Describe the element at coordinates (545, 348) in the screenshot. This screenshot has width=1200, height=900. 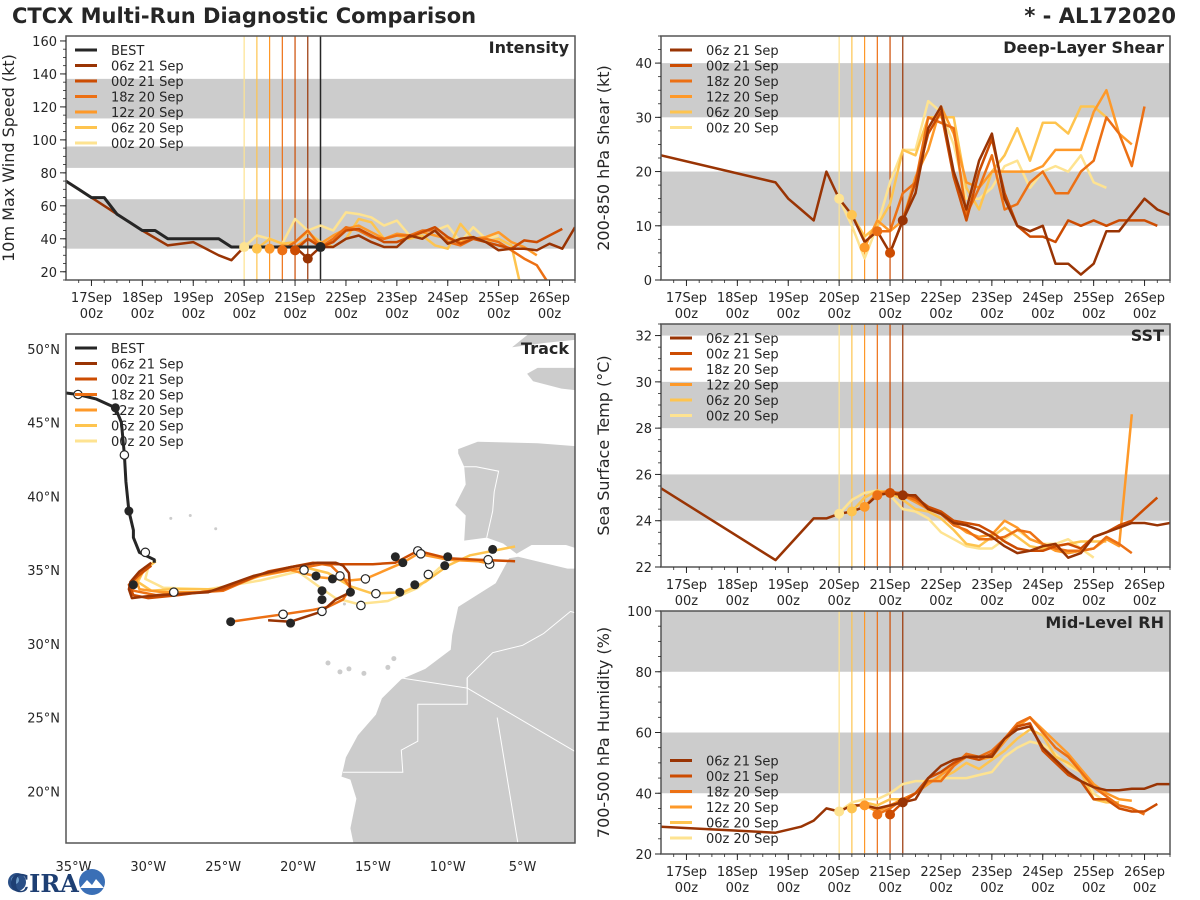
I see `panel-title: Track` at that location.